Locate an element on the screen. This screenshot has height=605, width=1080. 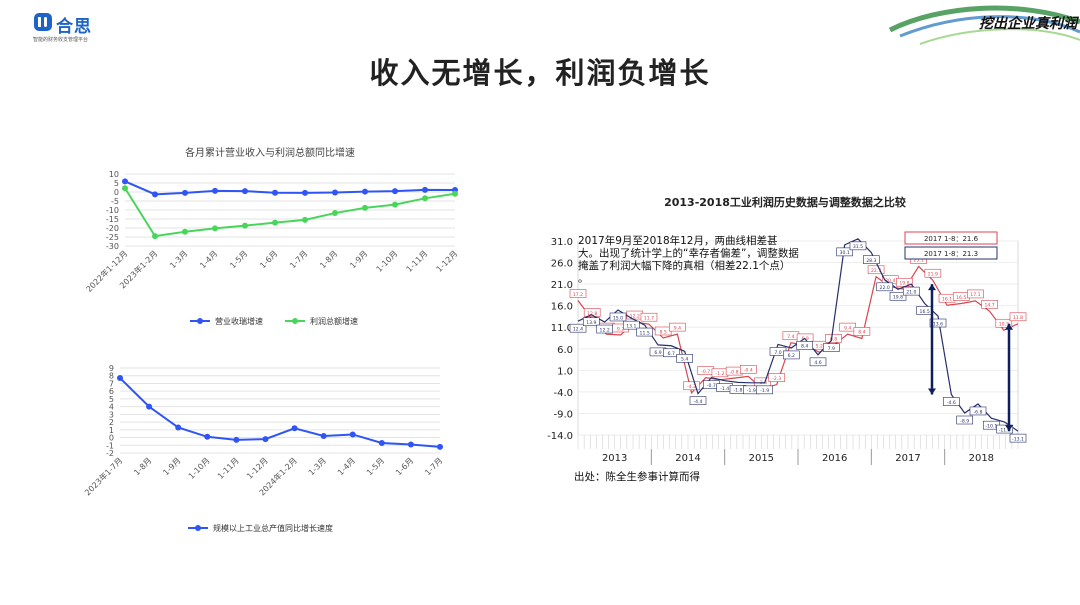
chart2-ytick-label: 8 is located at coordinates (111, 376).